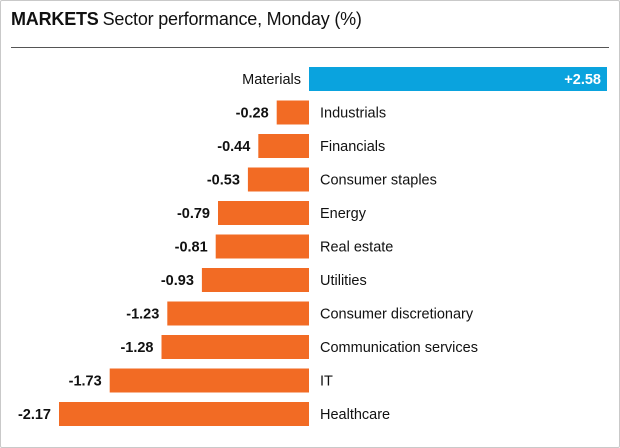 Image resolution: width=620 pixels, height=448 pixels. I want to click on bar-consumer-discretionary, so click(238, 313).